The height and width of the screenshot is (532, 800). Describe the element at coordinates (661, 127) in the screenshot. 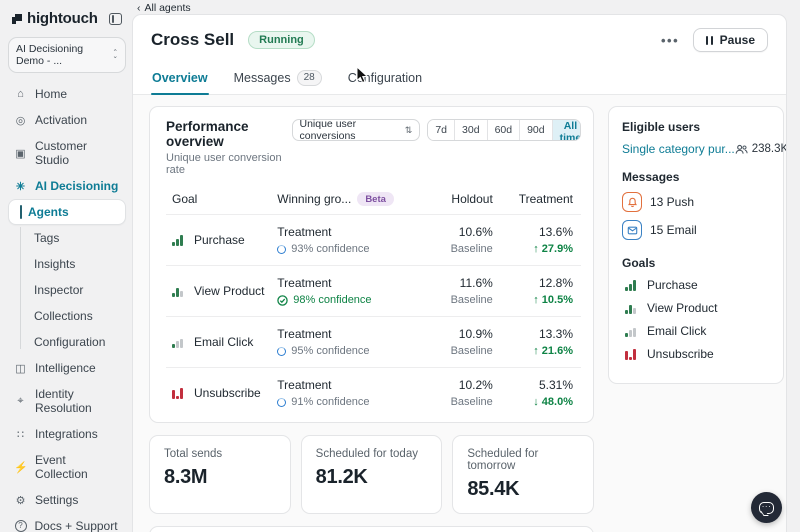

I see `eligible-users-title: Eligible users` at that location.